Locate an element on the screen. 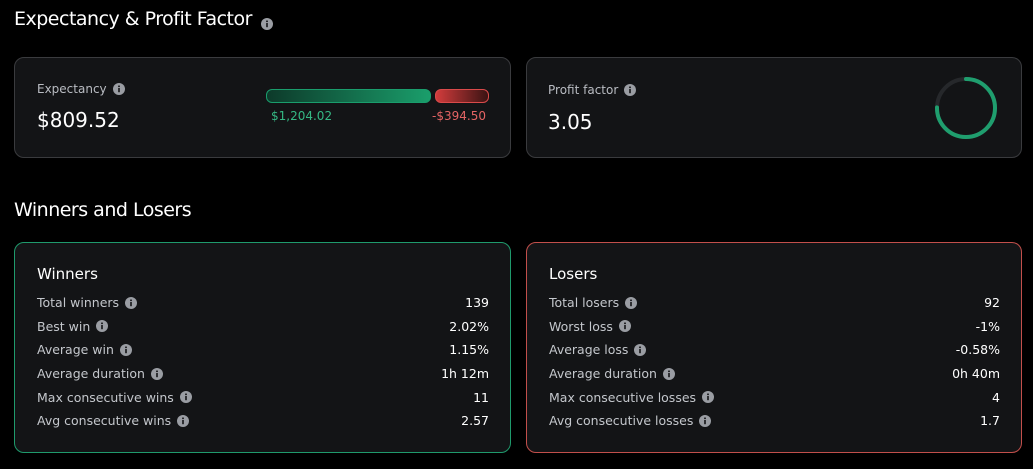  win-bar is located at coordinates (348, 96).